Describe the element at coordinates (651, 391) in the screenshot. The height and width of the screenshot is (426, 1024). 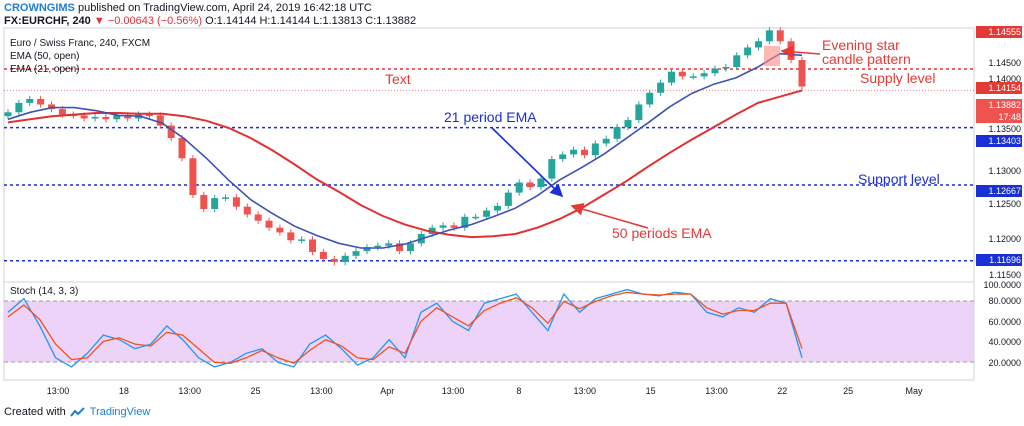
I see `time-tick: 15` at that location.